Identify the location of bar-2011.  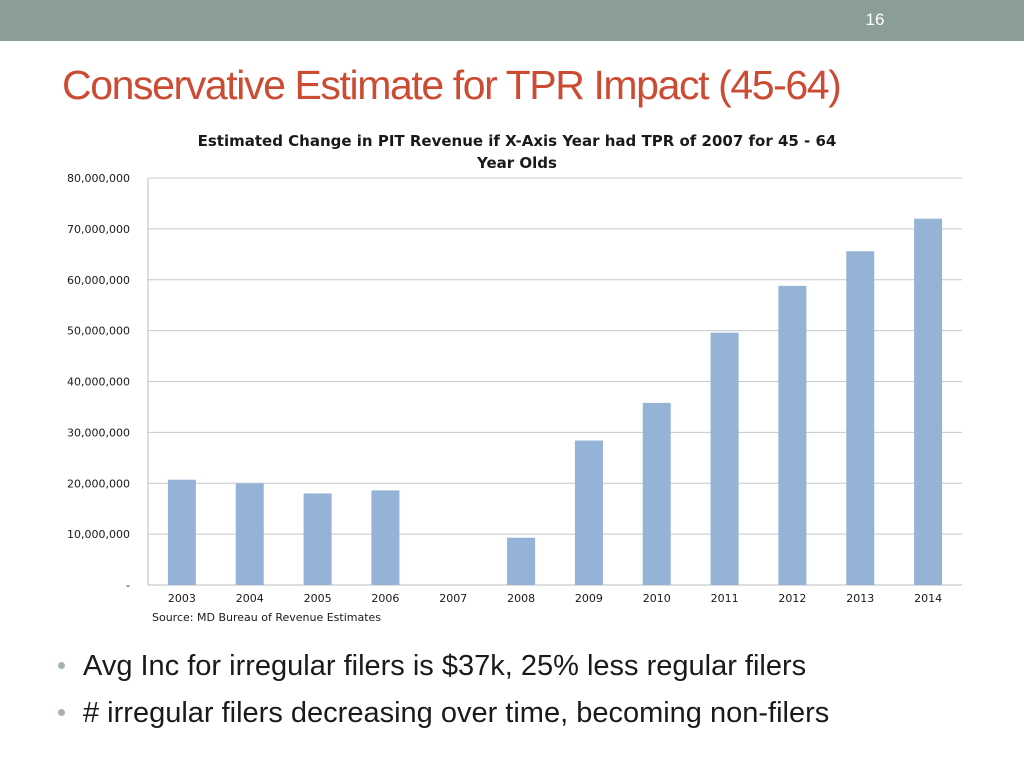
(724, 458).